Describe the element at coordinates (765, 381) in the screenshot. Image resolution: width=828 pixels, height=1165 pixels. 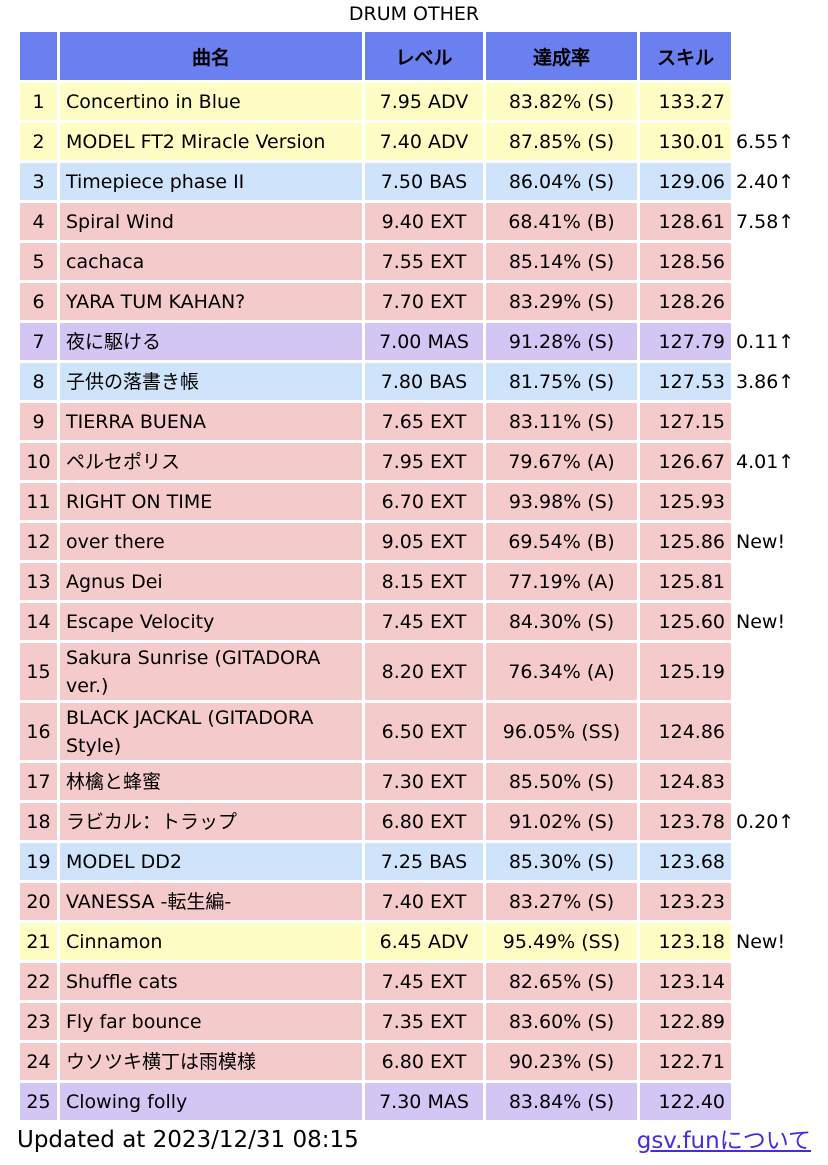
I see `skill-diff-cell: 3.86↑` at that location.